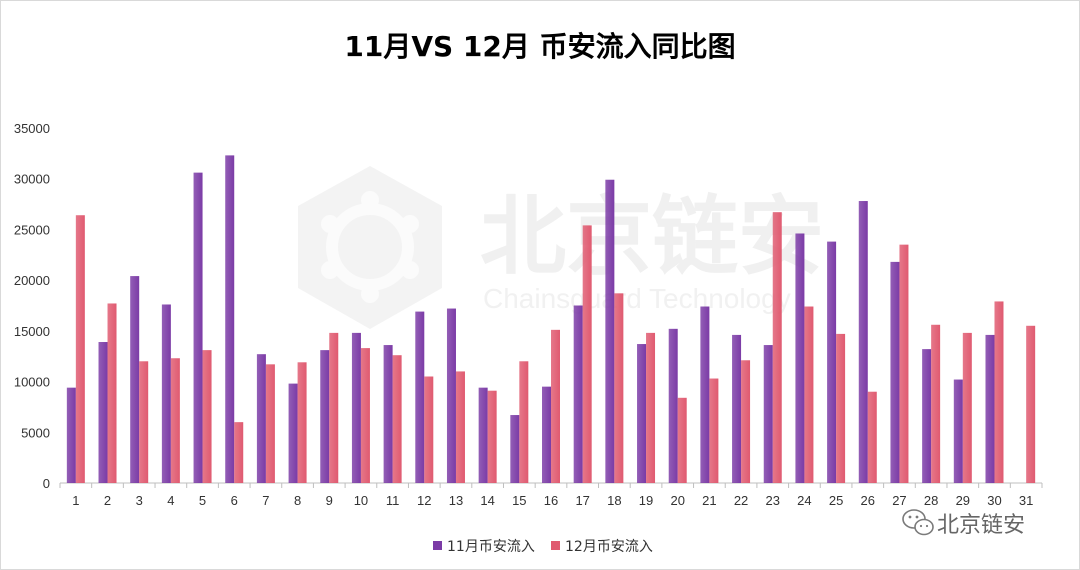 Image resolution: width=1080 pixels, height=570 pixels. Describe the element at coordinates (202, 500) in the screenshot. I see `x-tick-label: 5` at that location.